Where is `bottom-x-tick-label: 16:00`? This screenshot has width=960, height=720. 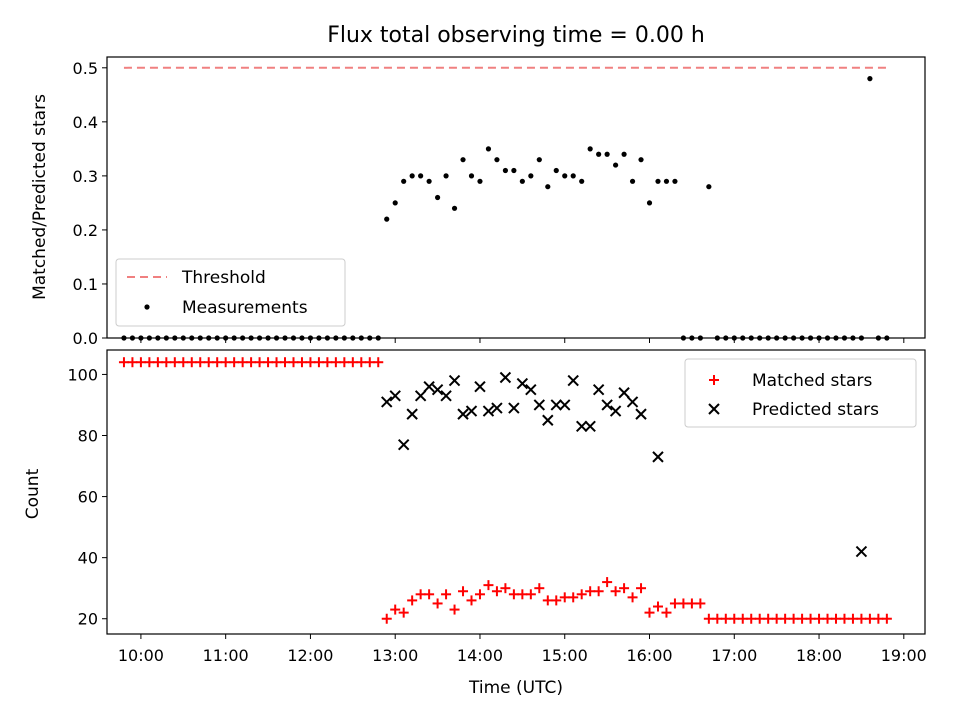
bottom-x-tick-label: 16:00 is located at coordinates (649, 655).